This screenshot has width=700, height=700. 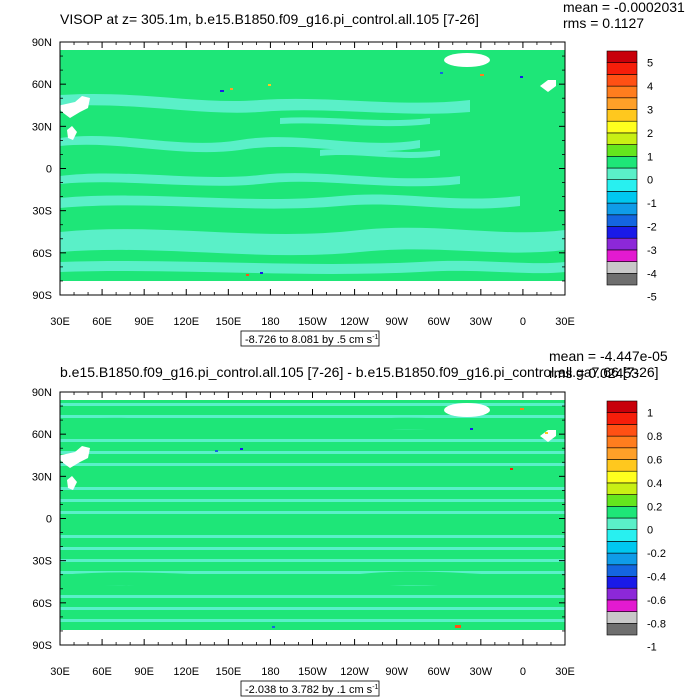 I want to click on colorbar-label: -0.6, so click(x=656, y=601).